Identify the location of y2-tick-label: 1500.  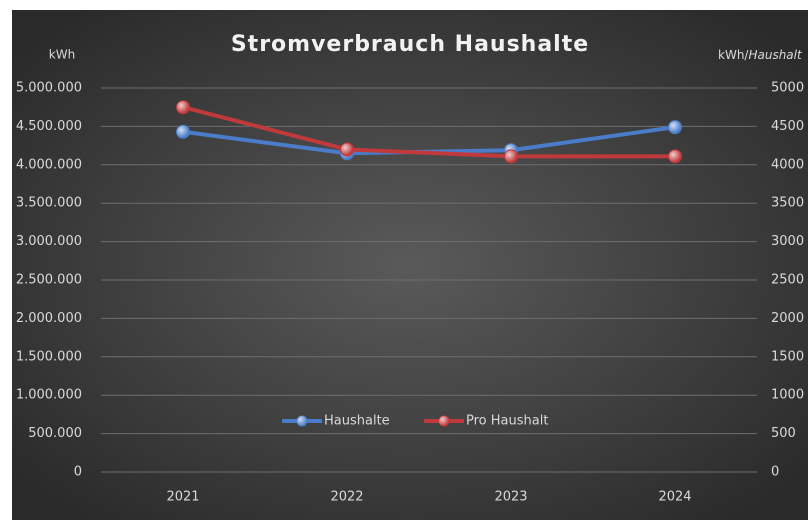
(787, 356).